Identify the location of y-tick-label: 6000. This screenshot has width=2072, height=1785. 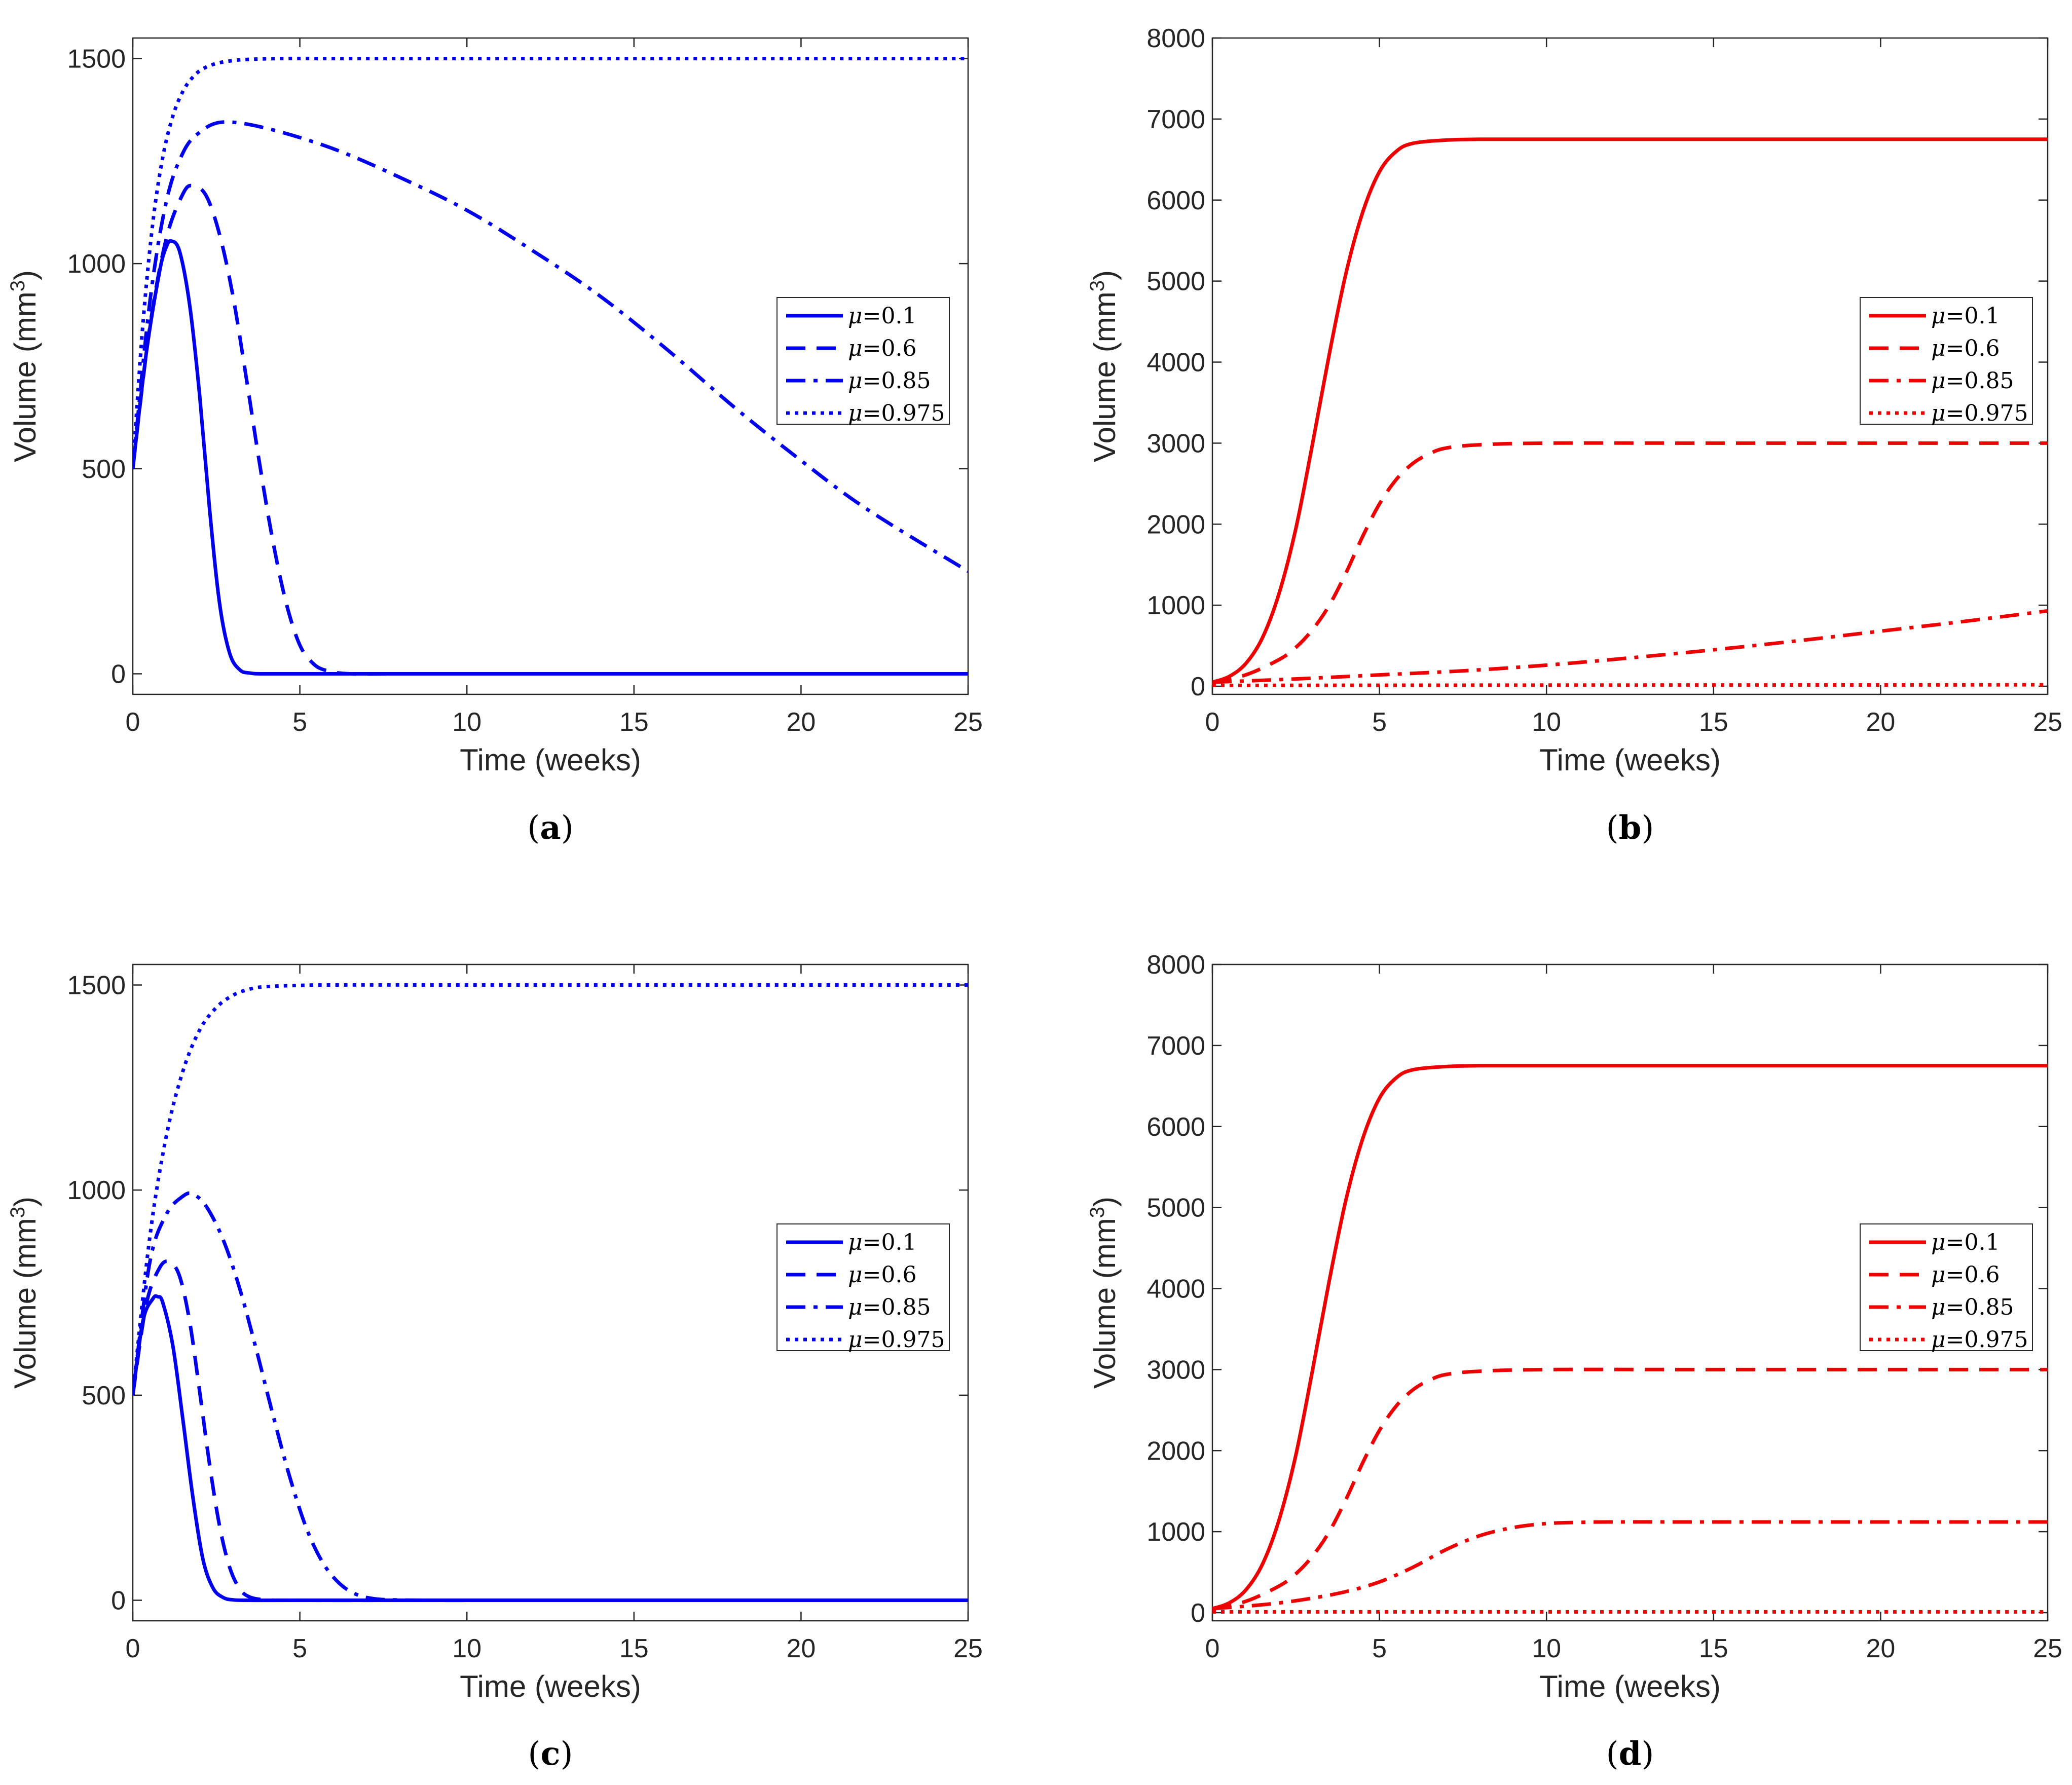
(1175, 201).